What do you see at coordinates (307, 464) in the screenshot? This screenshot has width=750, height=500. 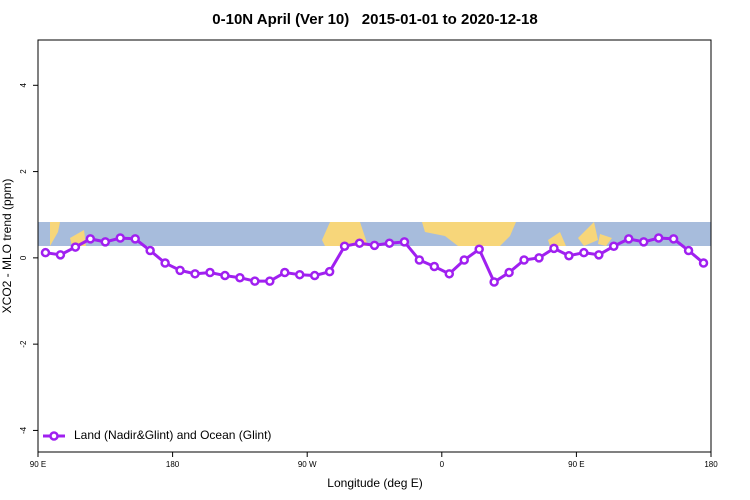 I see `x-tick-label: 90 W` at bounding box center [307, 464].